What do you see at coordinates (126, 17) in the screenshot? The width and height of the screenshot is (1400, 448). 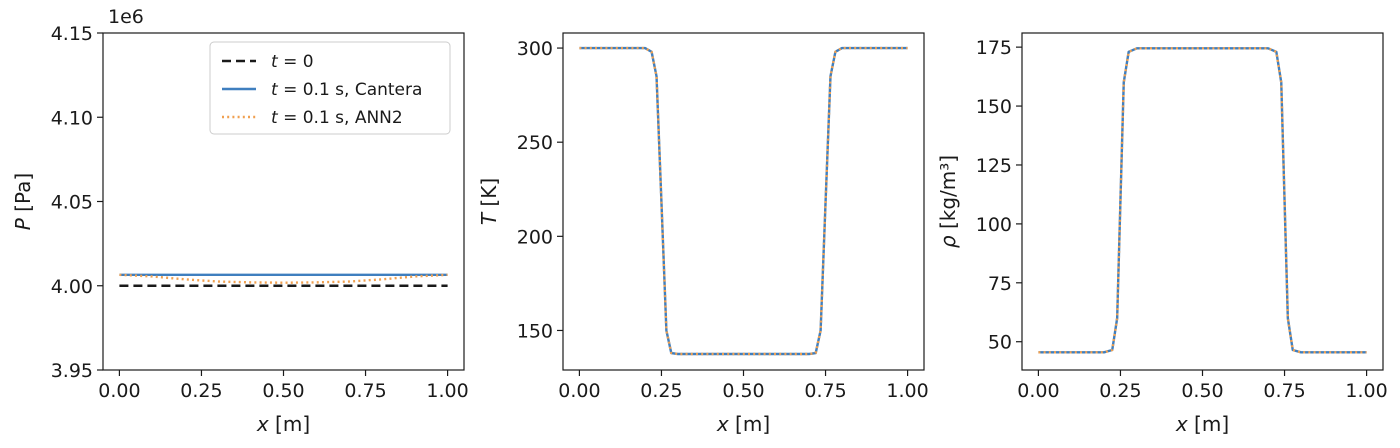 I see `y-offset-text: 1e6` at bounding box center [126, 17].